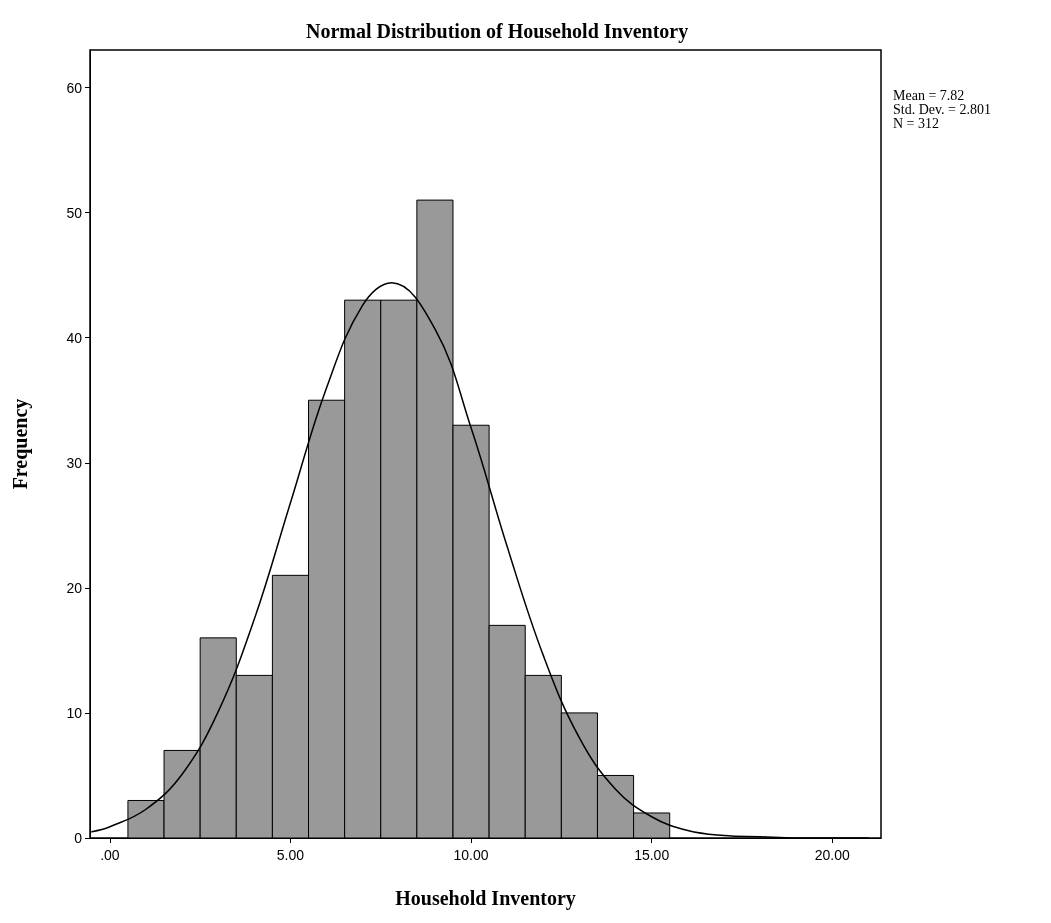  What do you see at coordinates (471, 855) in the screenshot?
I see `x-tick-label: 10.00` at bounding box center [471, 855].